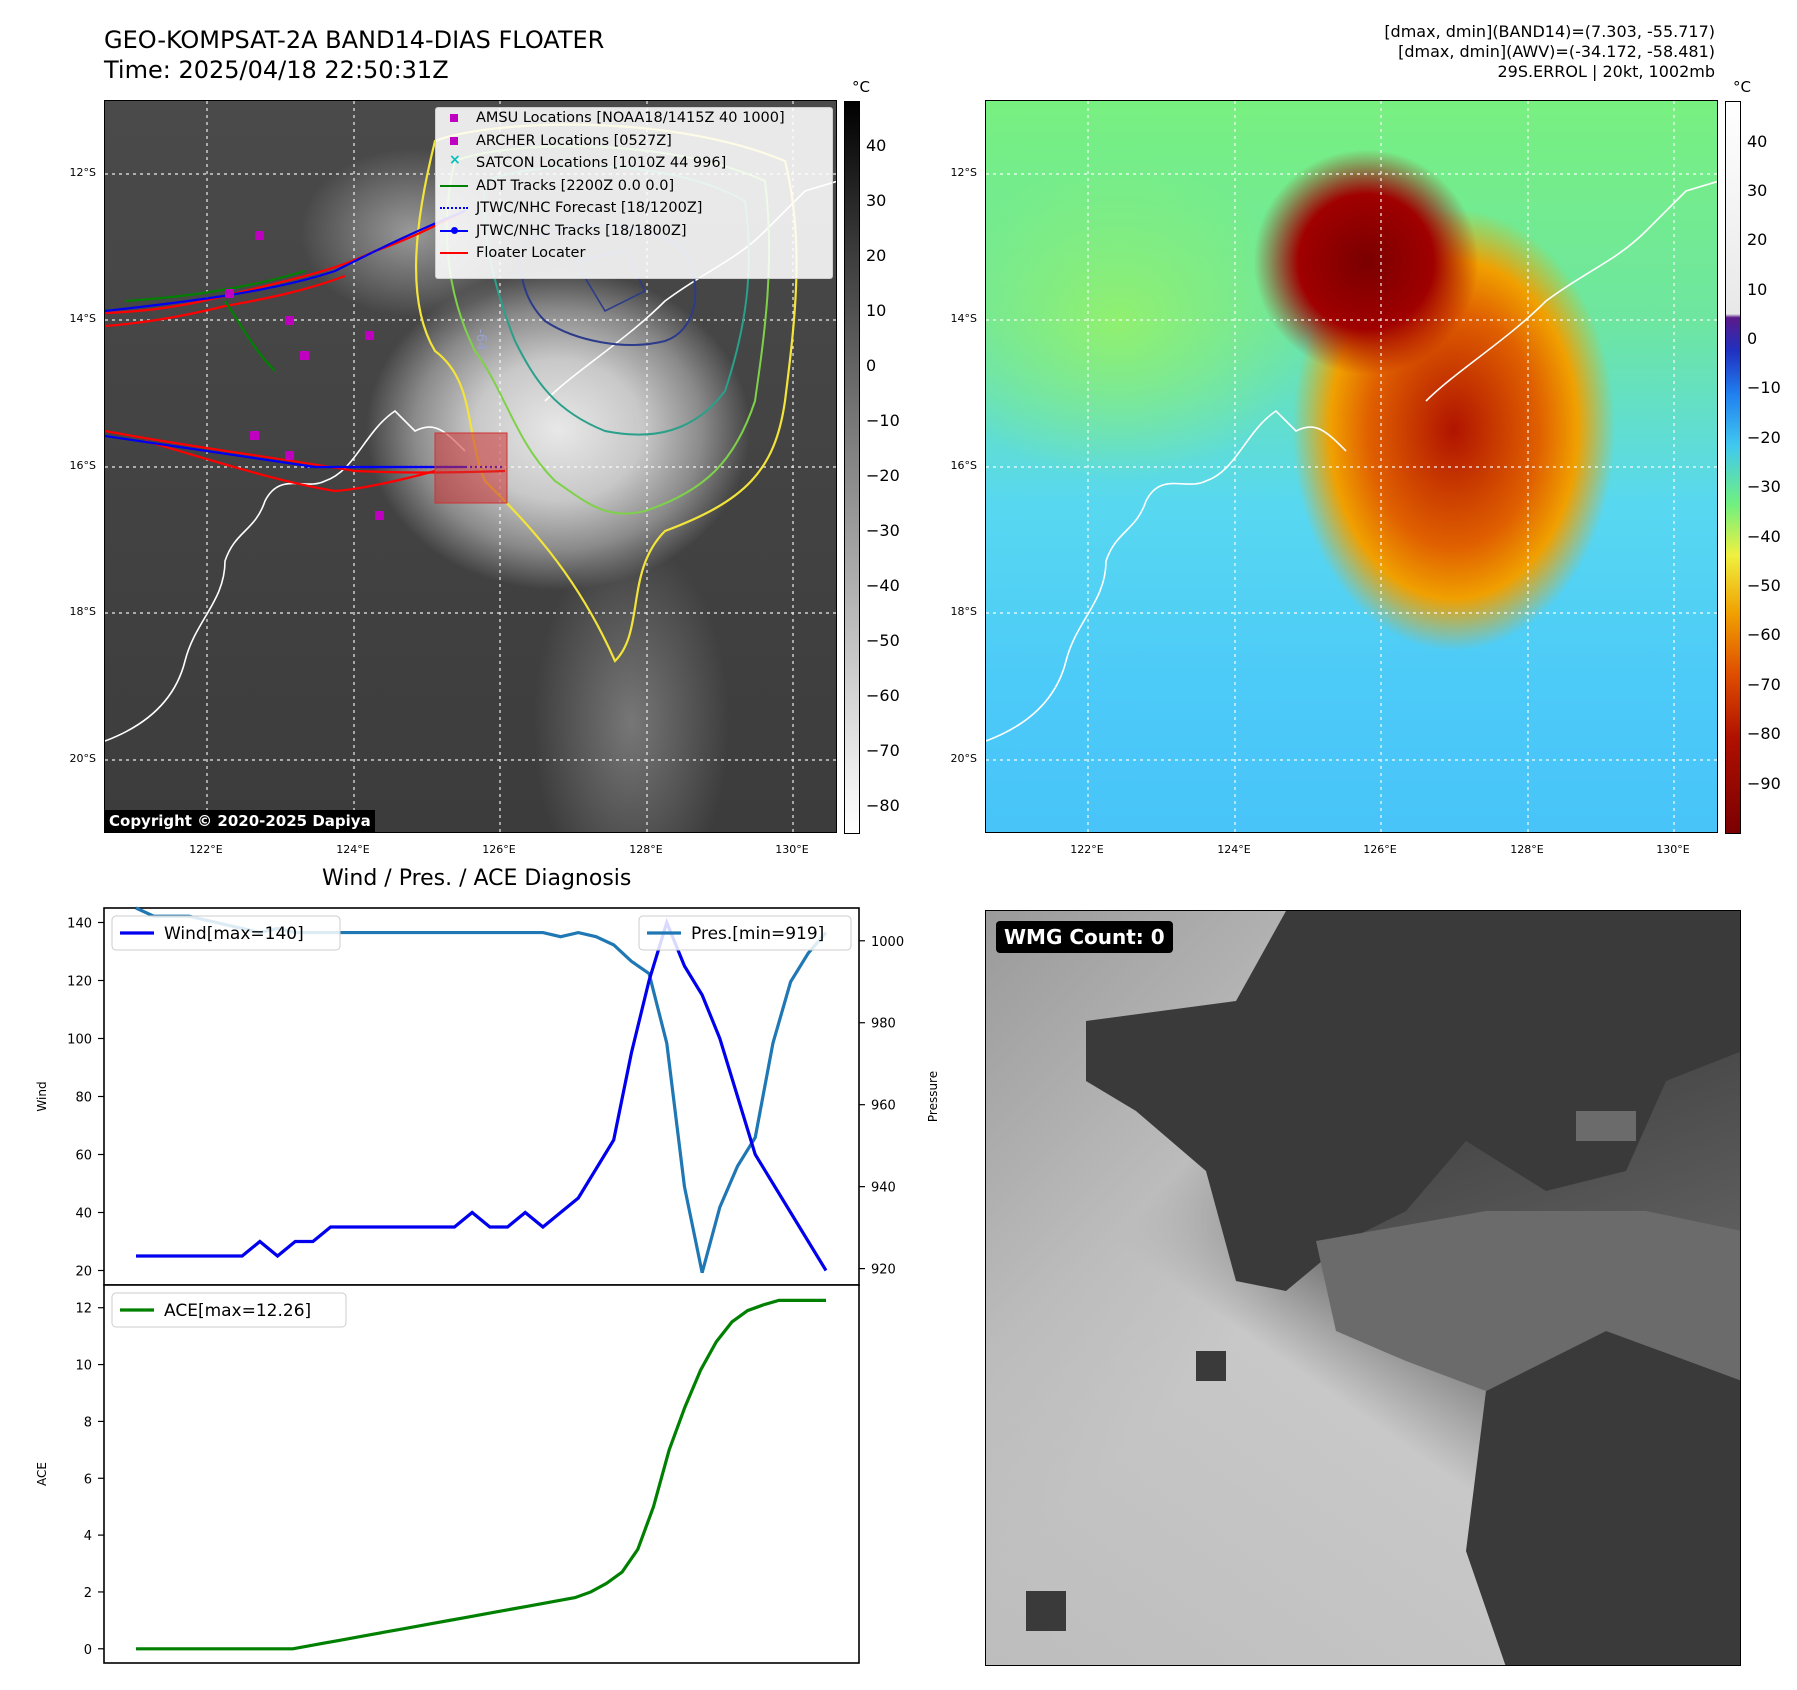 The image size is (1797, 1690). What do you see at coordinates (1764, 388) in the screenshot?
I see `awv-colorbar-tick: −10` at bounding box center [1764, 388].